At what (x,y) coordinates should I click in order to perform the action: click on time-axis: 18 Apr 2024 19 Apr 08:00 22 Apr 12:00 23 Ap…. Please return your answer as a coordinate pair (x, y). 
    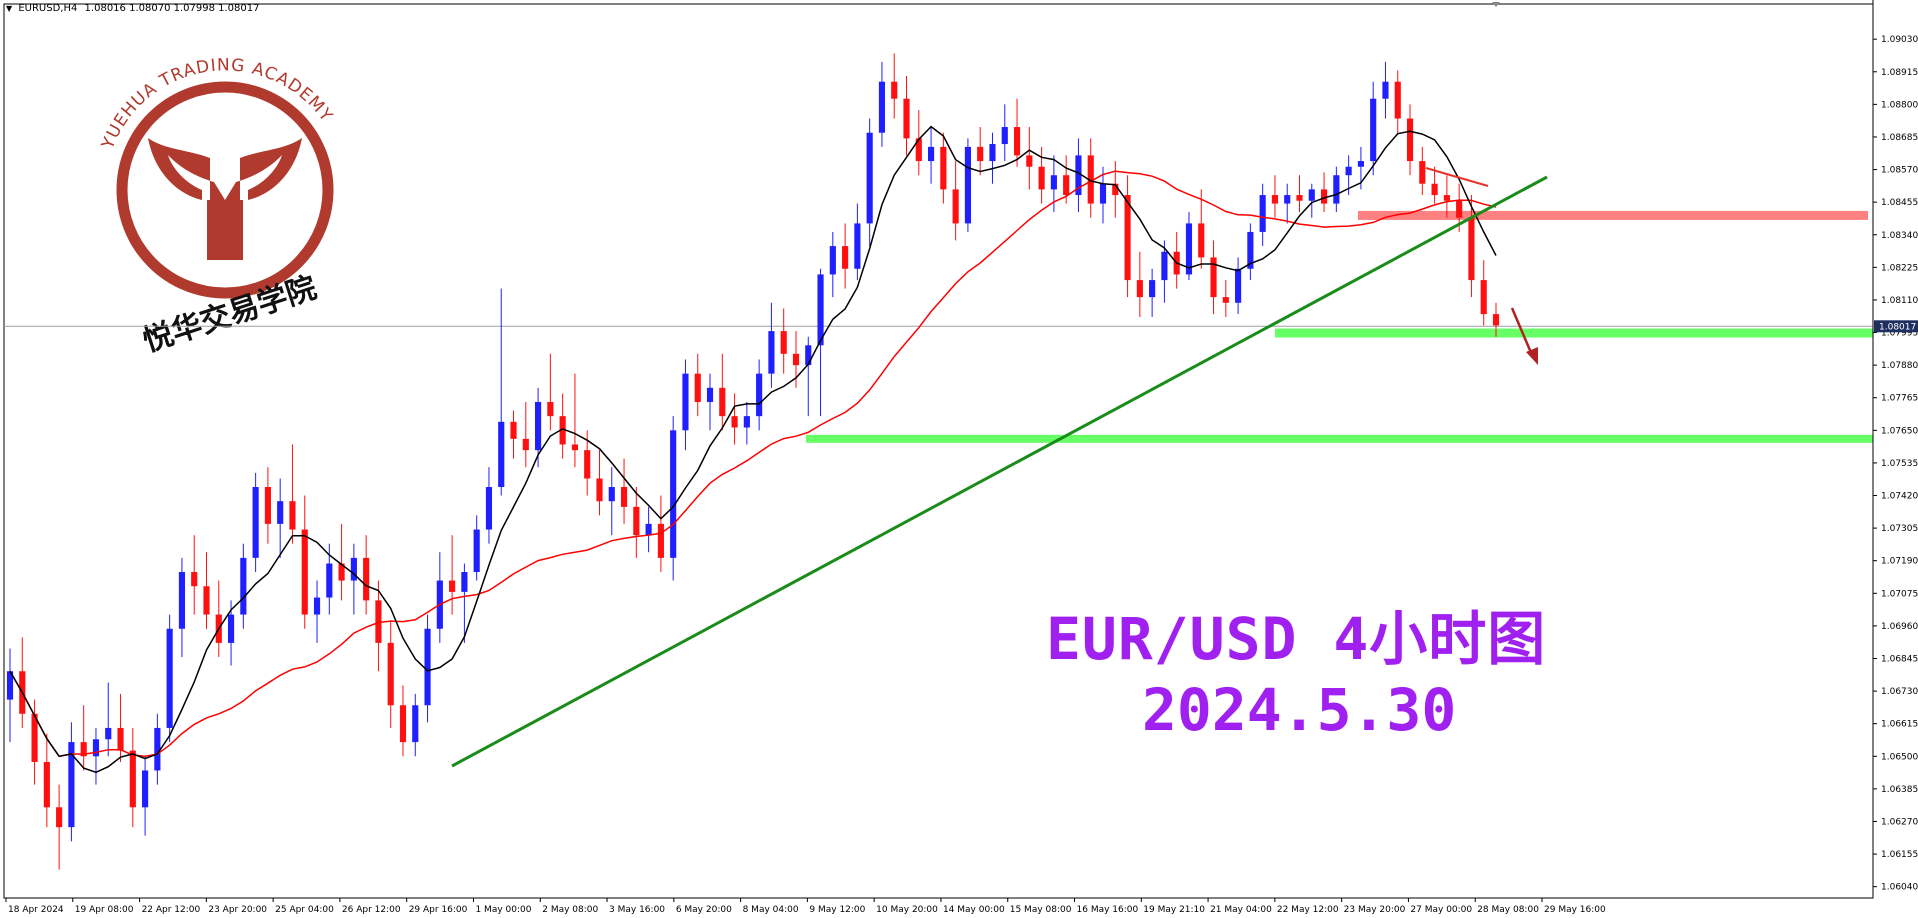
    Looking at the image, I should click on (938, 906).